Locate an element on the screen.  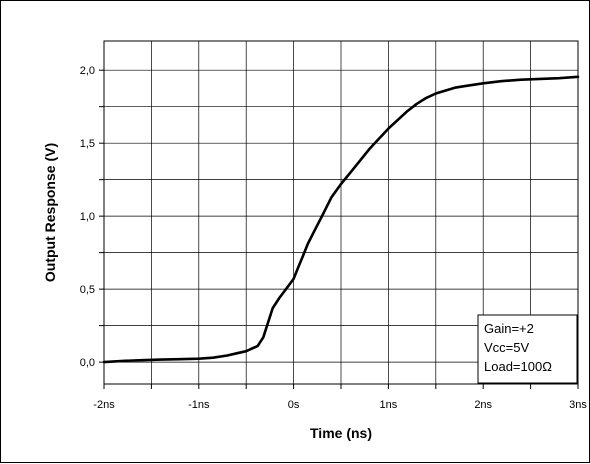
x-tick-label: 2ns is located at coordinates (483, 405).